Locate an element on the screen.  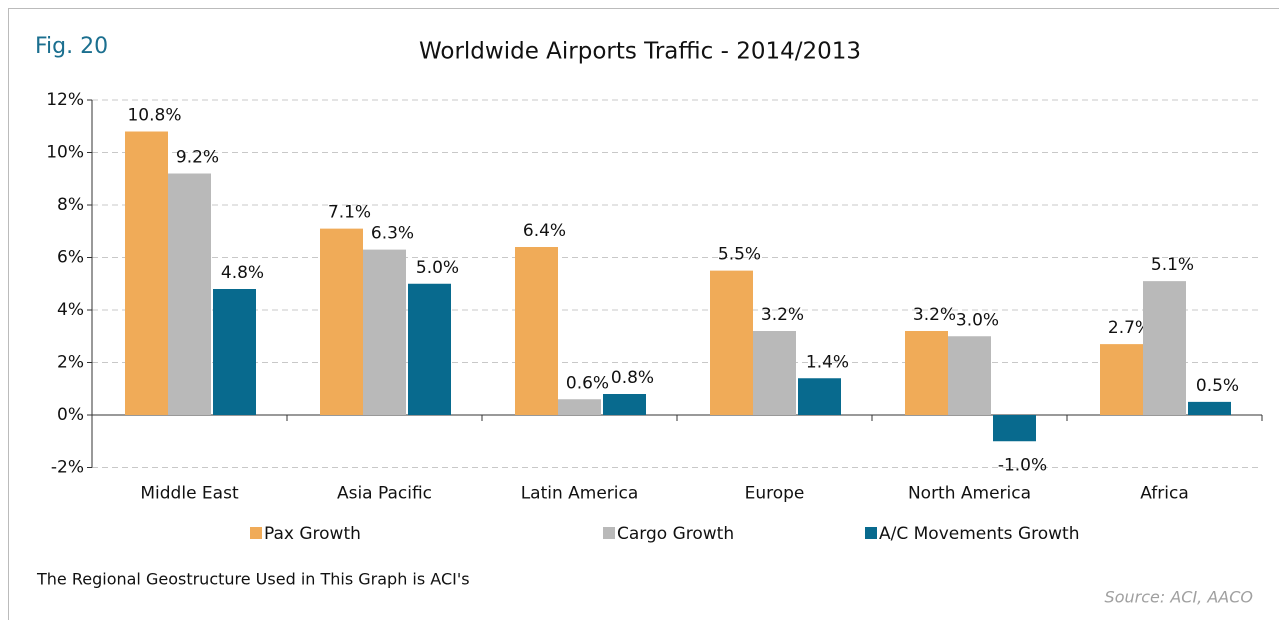
data-label: 0.6% is located at coordinates (587, 383).